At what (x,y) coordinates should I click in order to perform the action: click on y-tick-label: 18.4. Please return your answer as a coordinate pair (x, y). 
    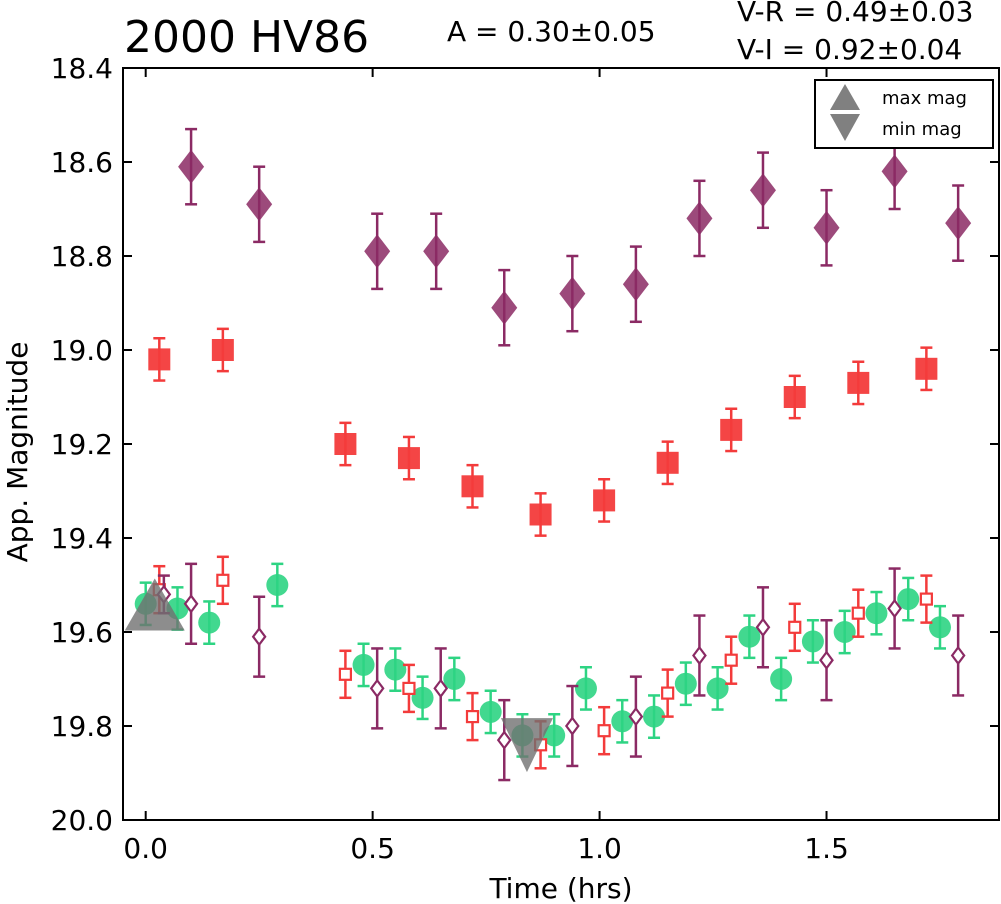
    Looking at the image, I should click on (82, 68).